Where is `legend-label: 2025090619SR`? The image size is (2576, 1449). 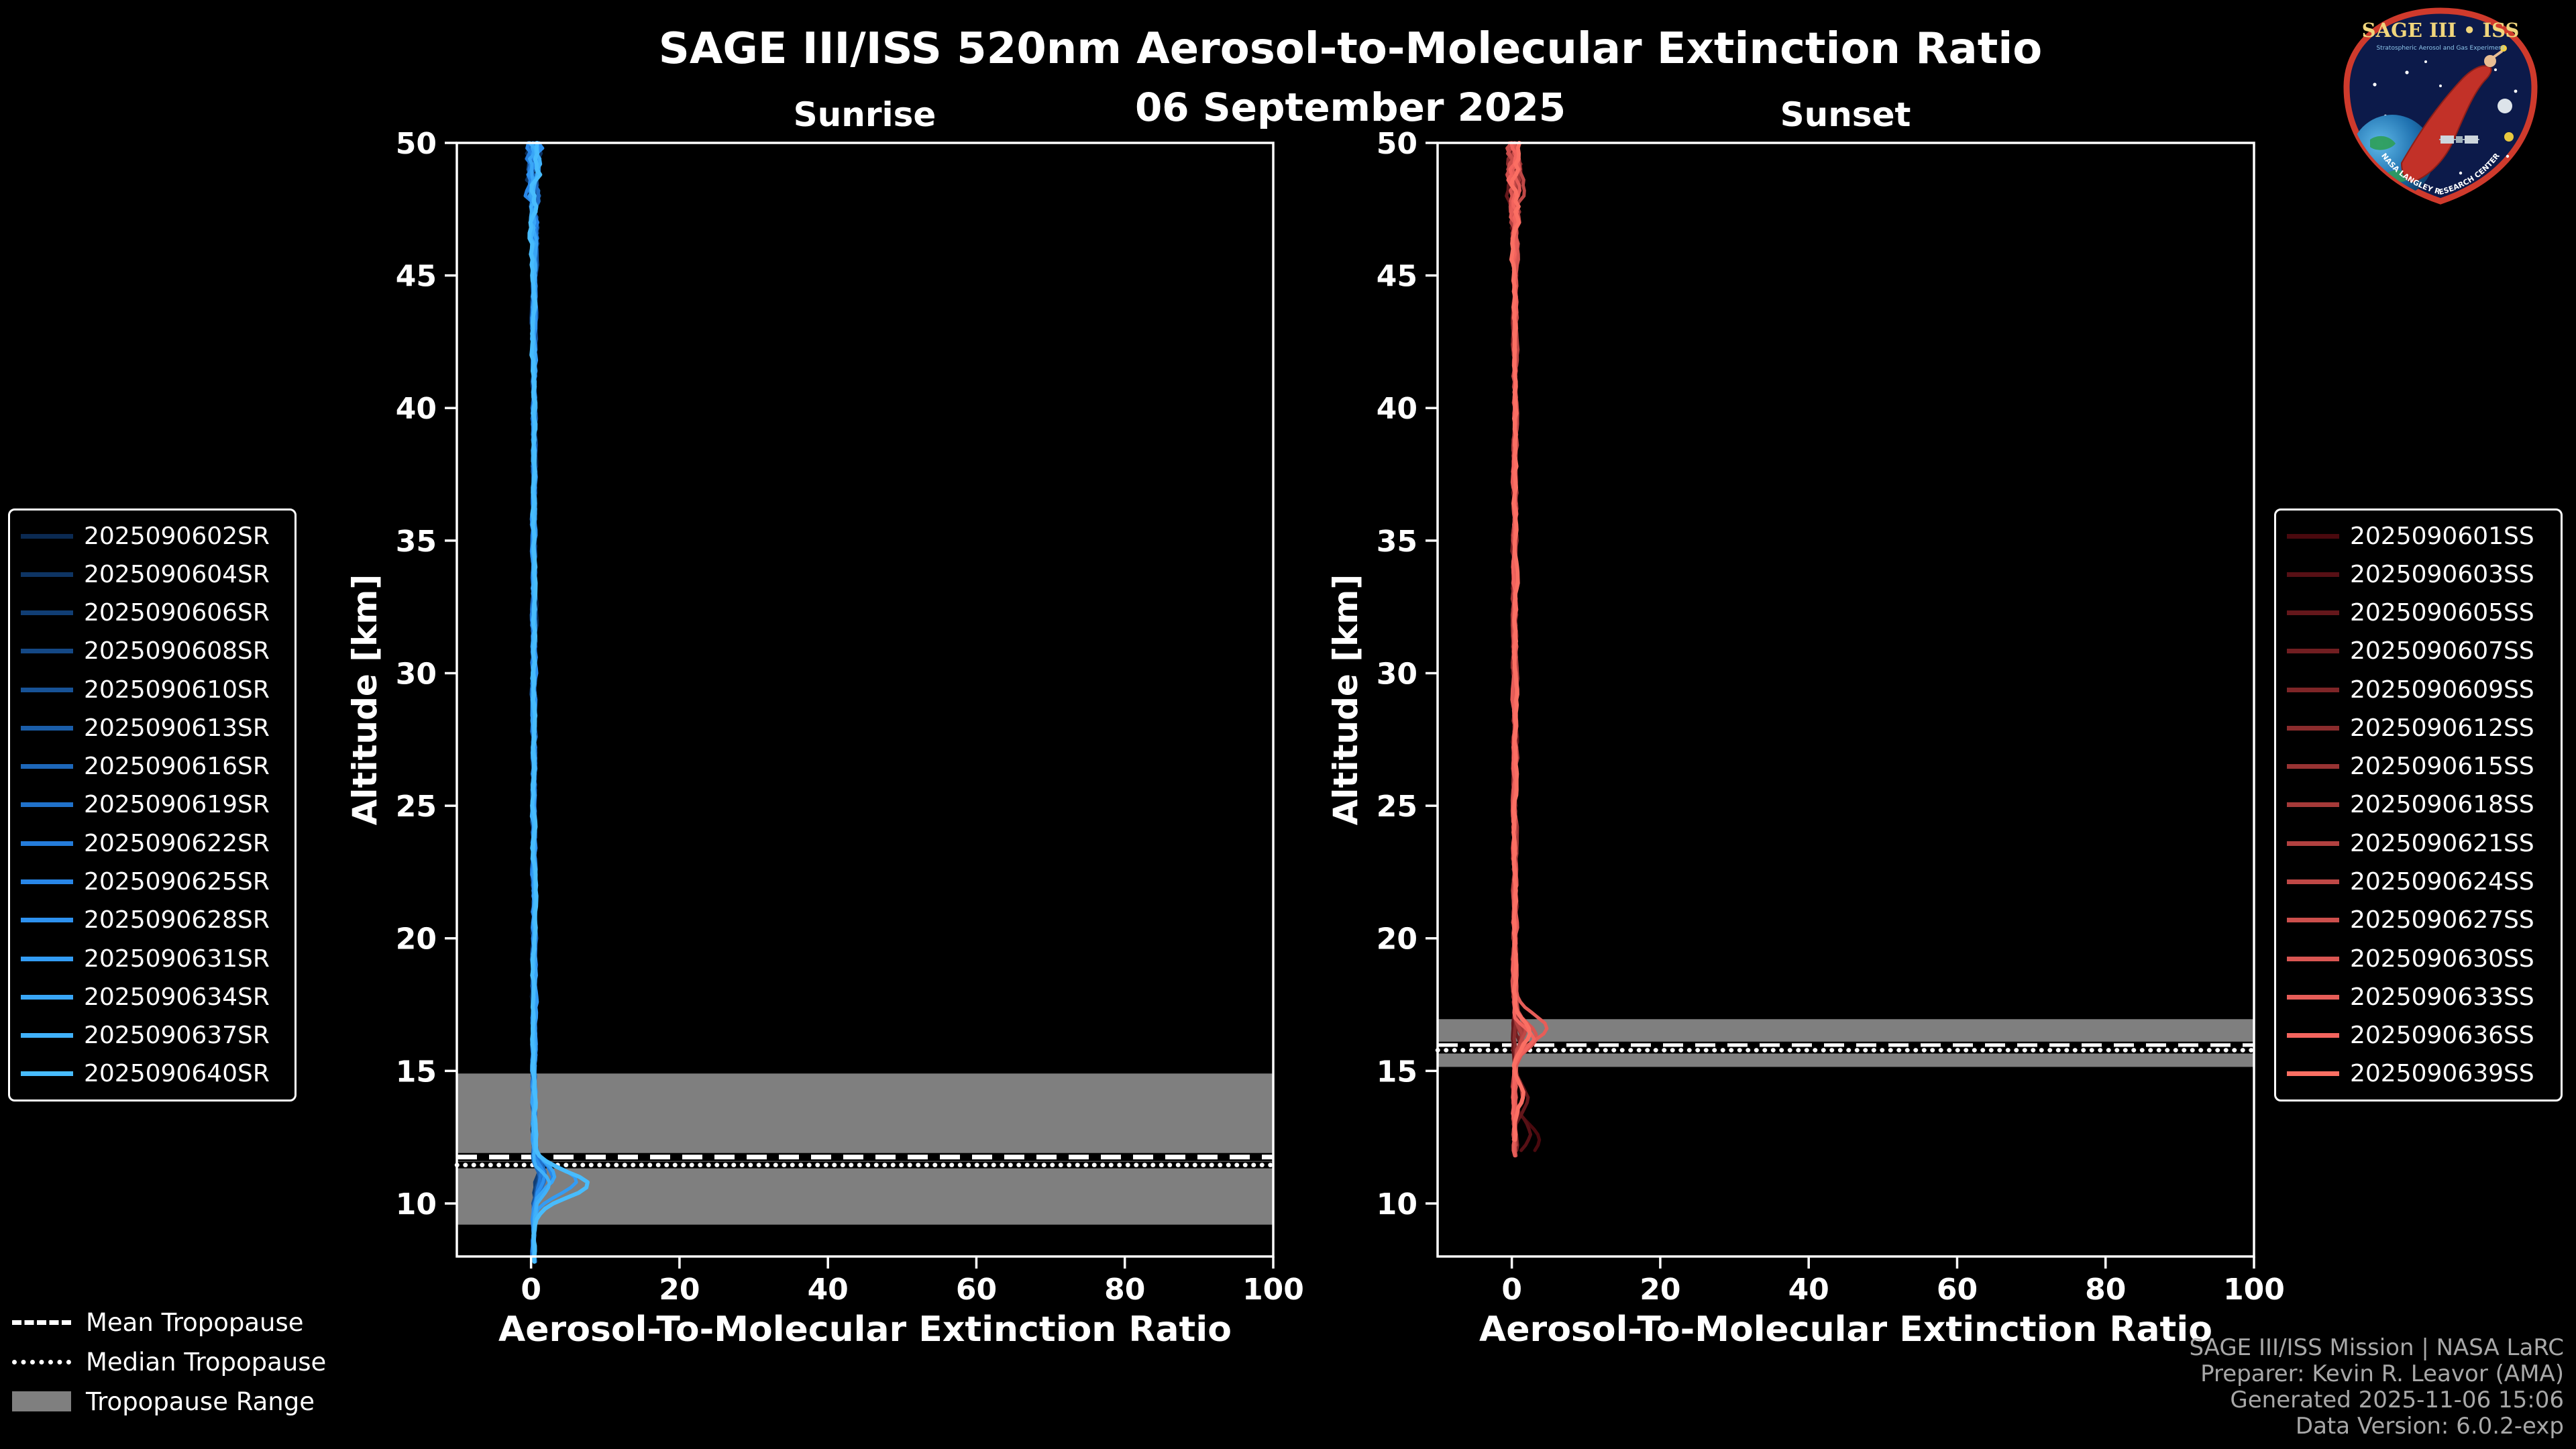
legend-label: 2025090619SR is located at coordinates (177, 805).